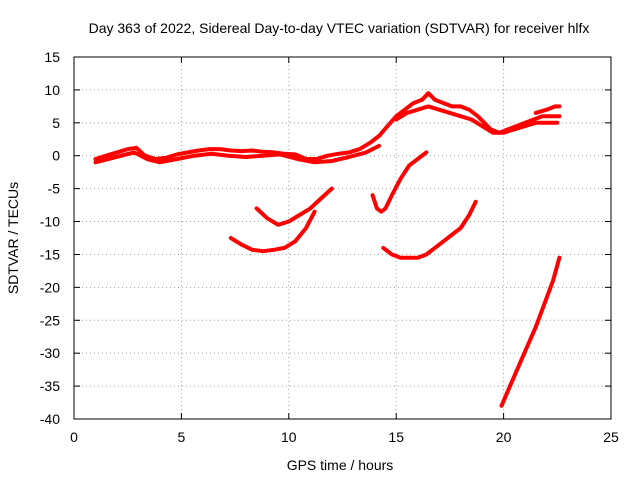  Describe the element at coordinates (611, 437) in the screenshot. I see `x-tick-label: 25` at that location.